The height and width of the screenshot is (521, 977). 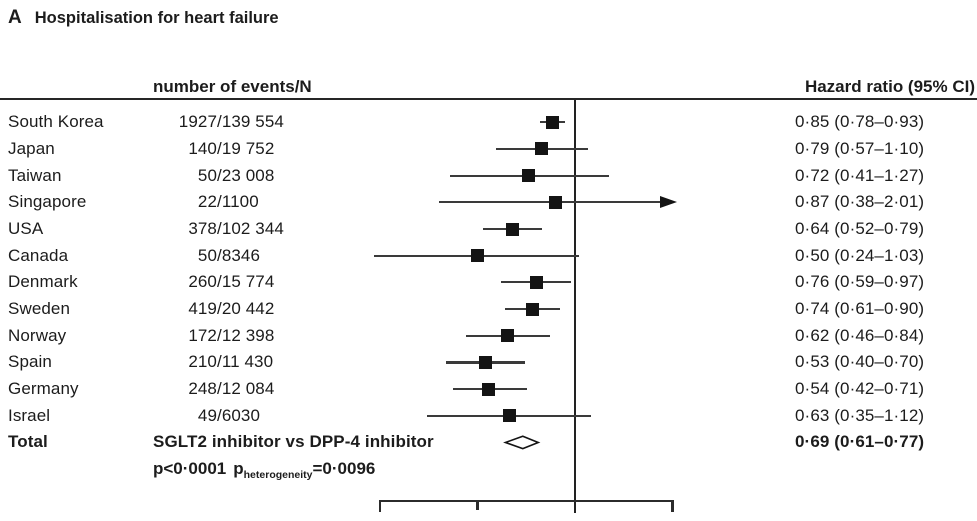 I want to click on events-denominator: /8346, so click(x=239, y=255).